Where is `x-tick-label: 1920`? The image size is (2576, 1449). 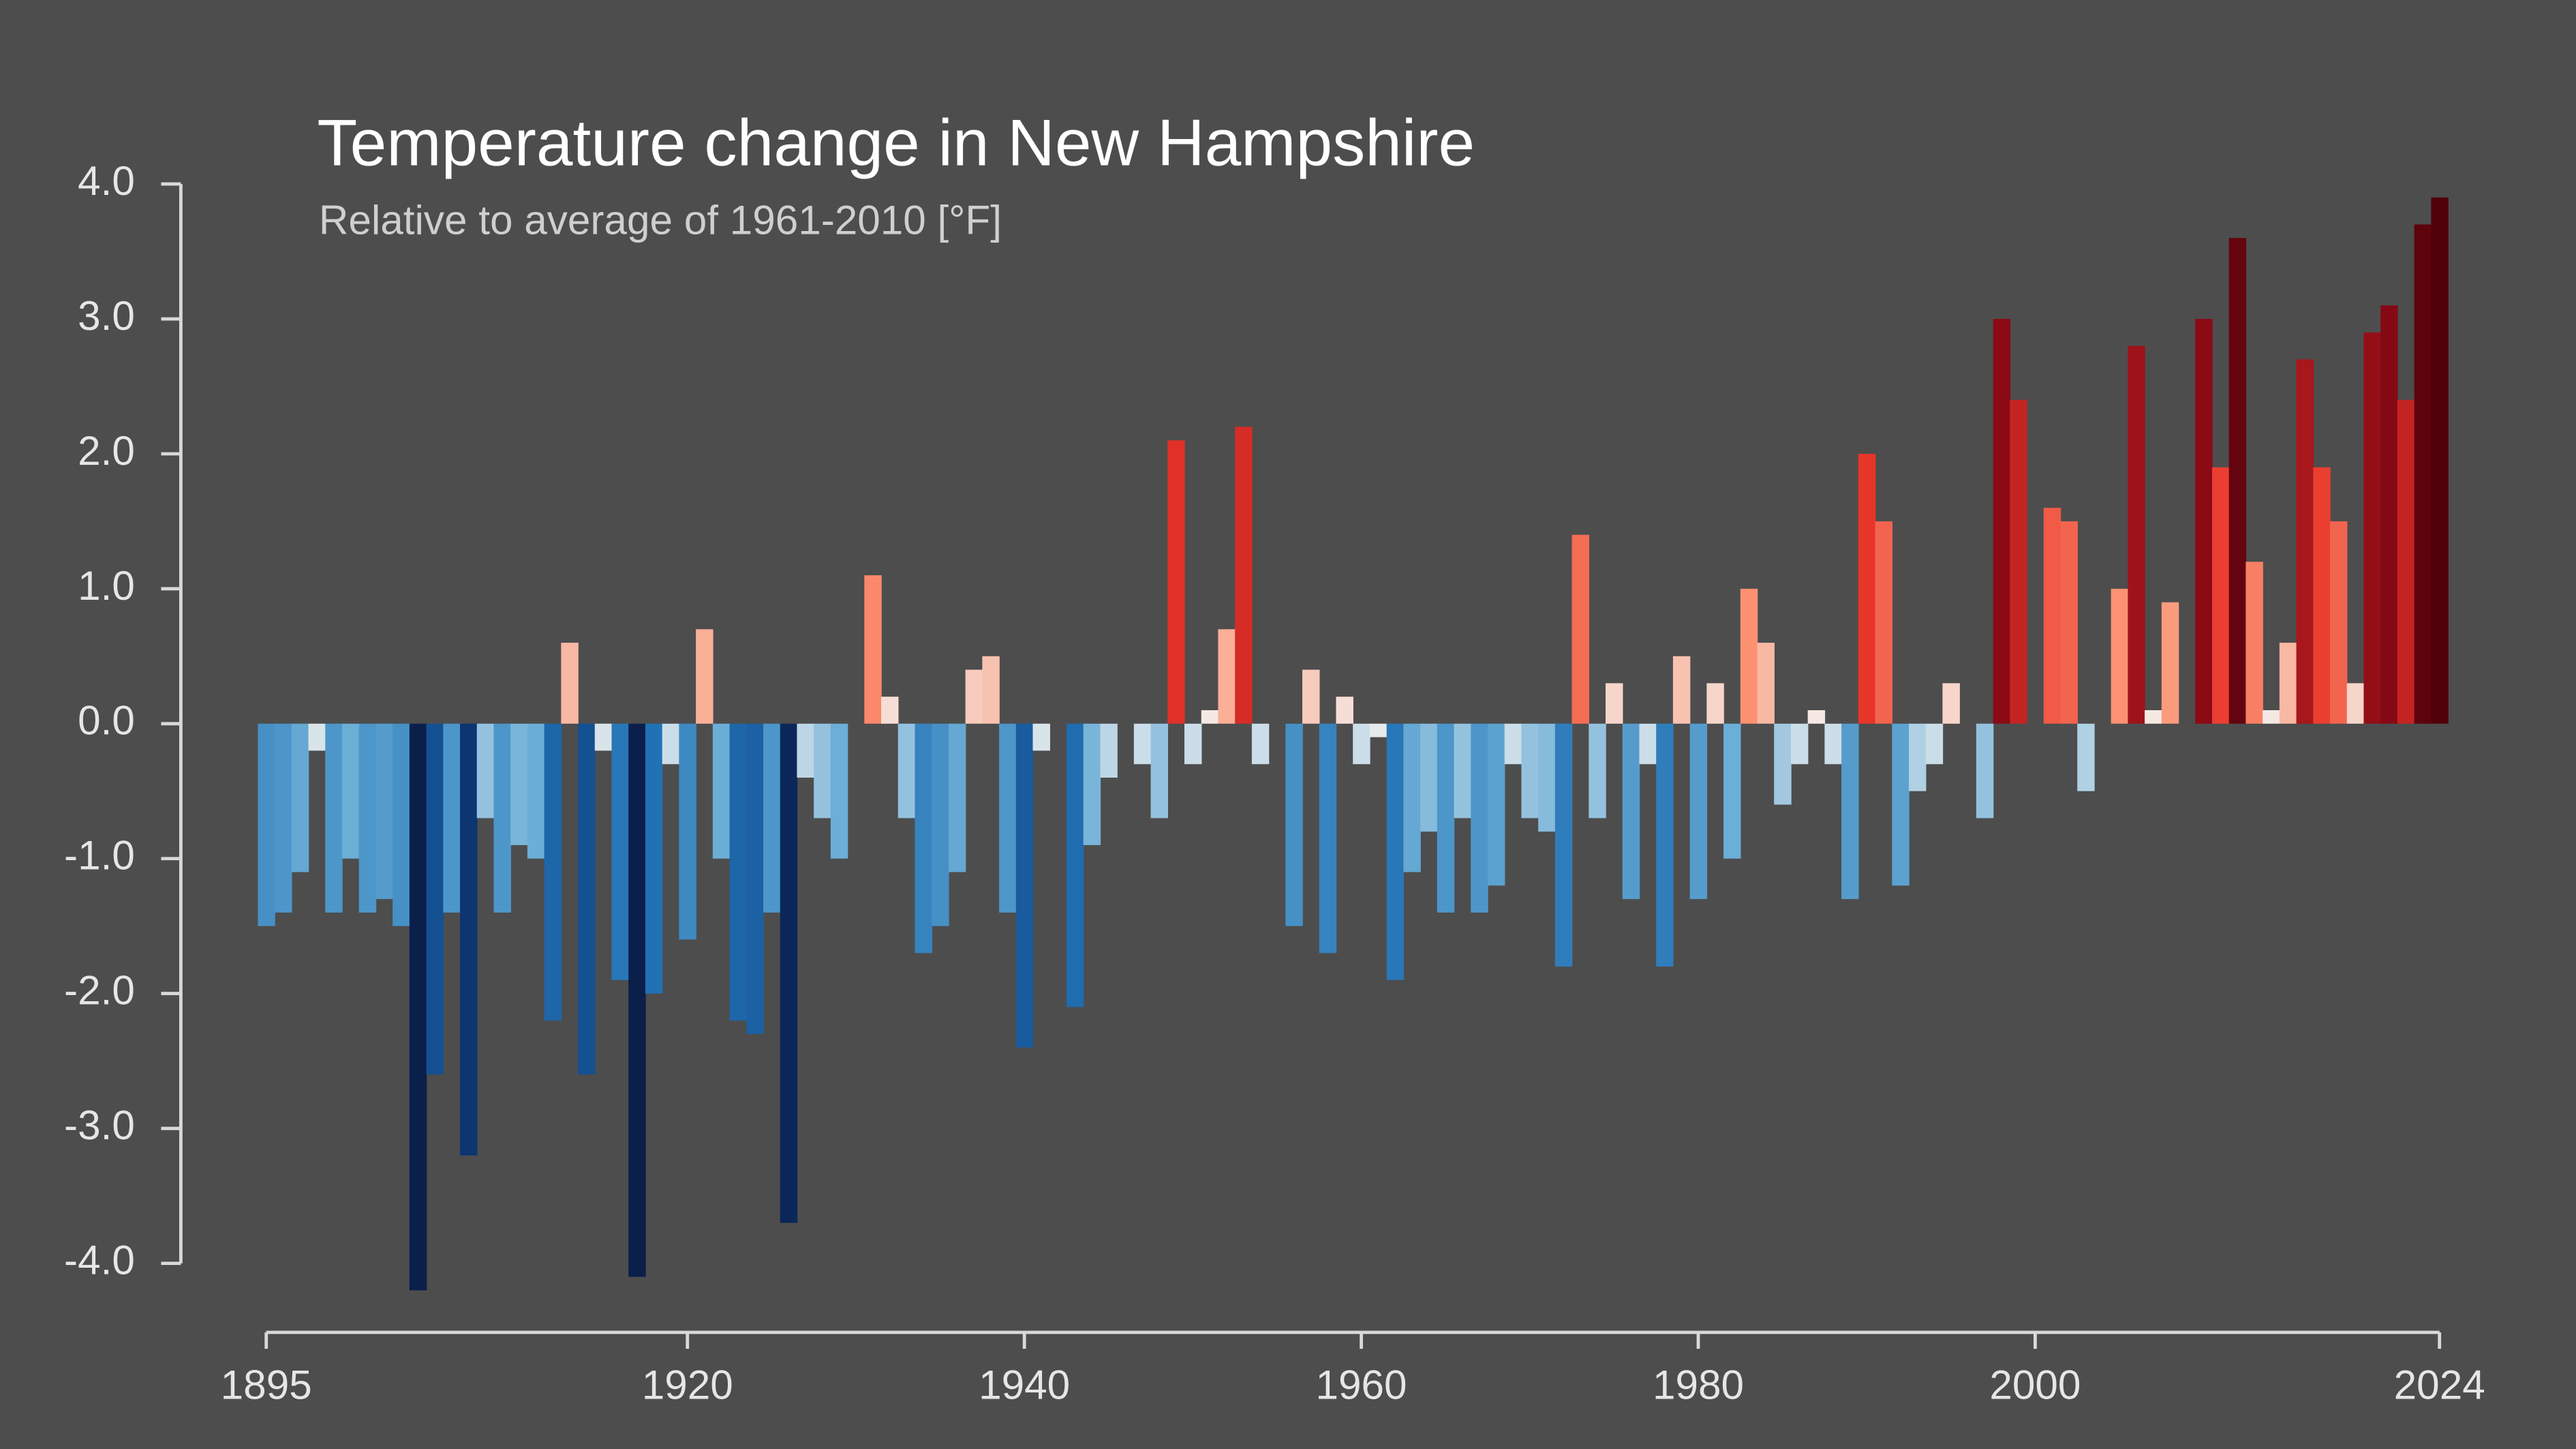
x-tick-label: 1920 is located at coordinates (687, 1385).